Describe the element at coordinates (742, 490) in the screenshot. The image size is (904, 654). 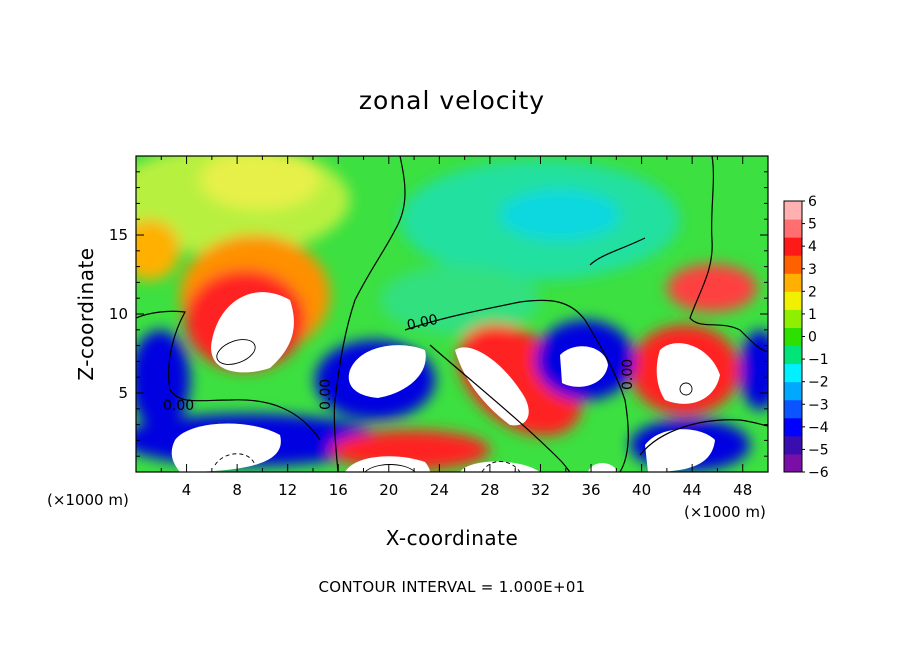
I see `x-tick-label: 48` at that location.